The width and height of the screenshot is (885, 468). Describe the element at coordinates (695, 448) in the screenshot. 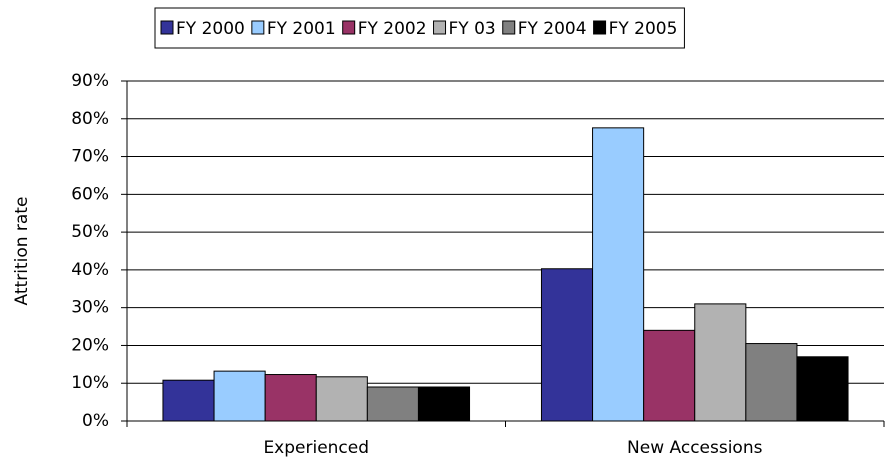

I see `x-tick-label: New Accessions` at that location.